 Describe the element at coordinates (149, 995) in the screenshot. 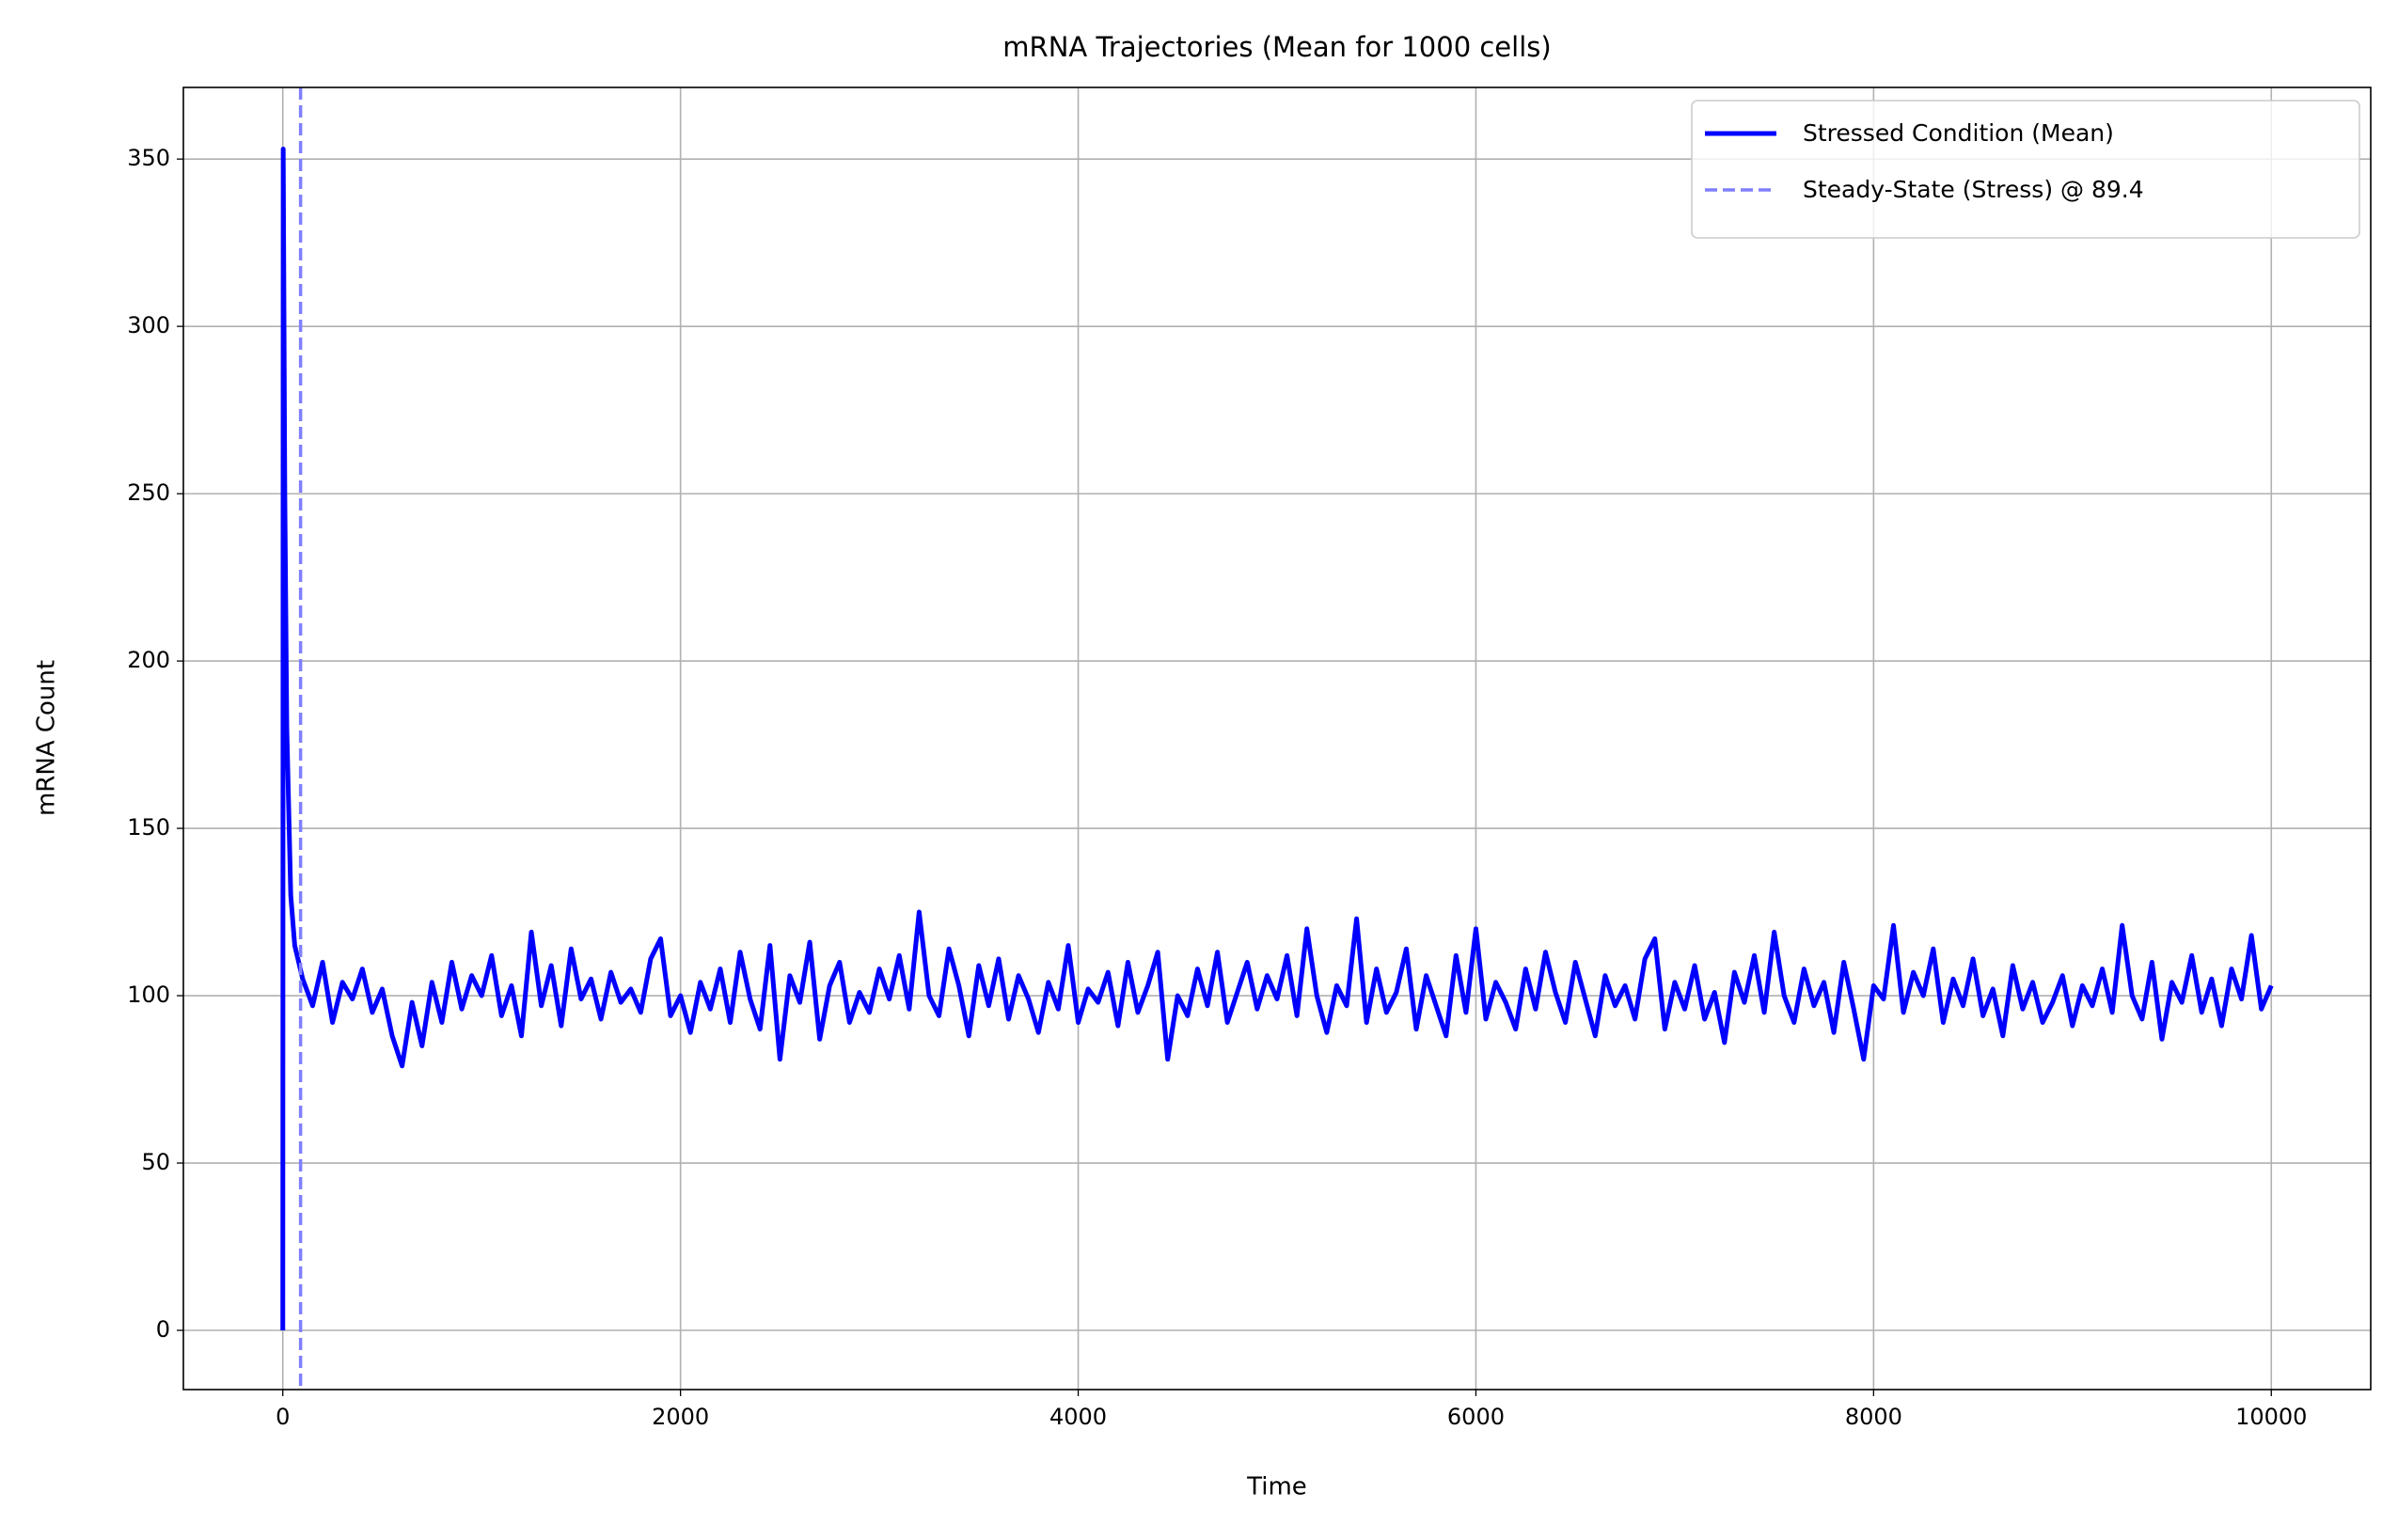

I see `y-tick-label: 100` at that location.